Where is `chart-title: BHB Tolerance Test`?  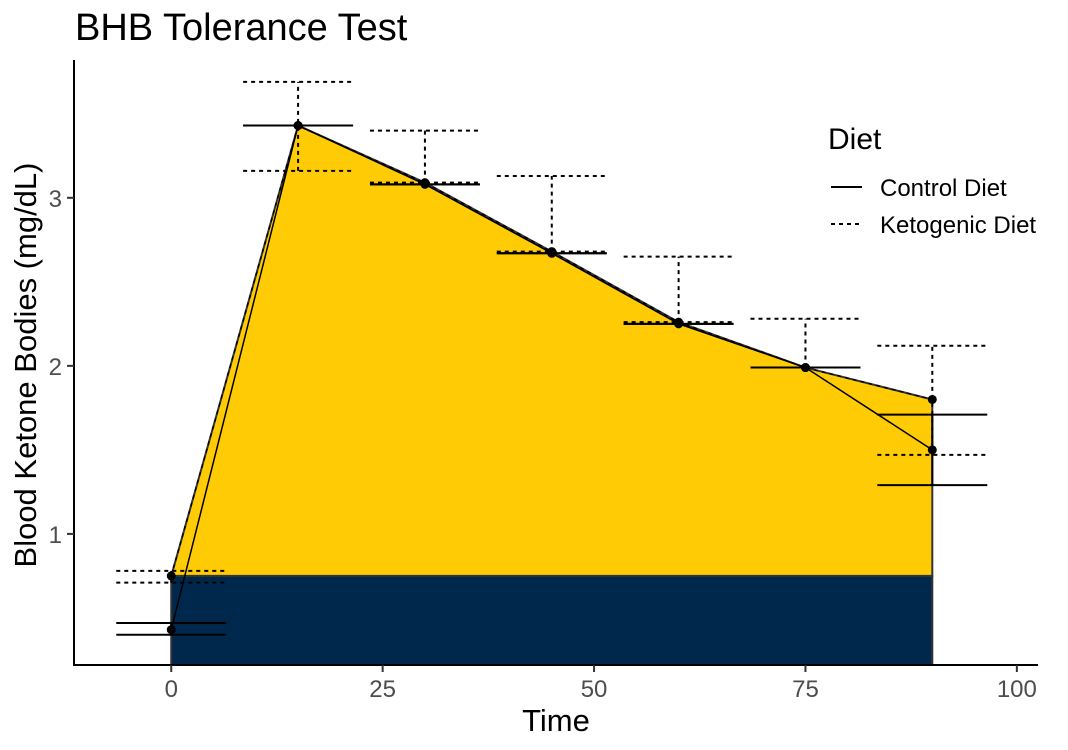
chart-title: BHB Tolerance Test is located at coordinates (241, 28).